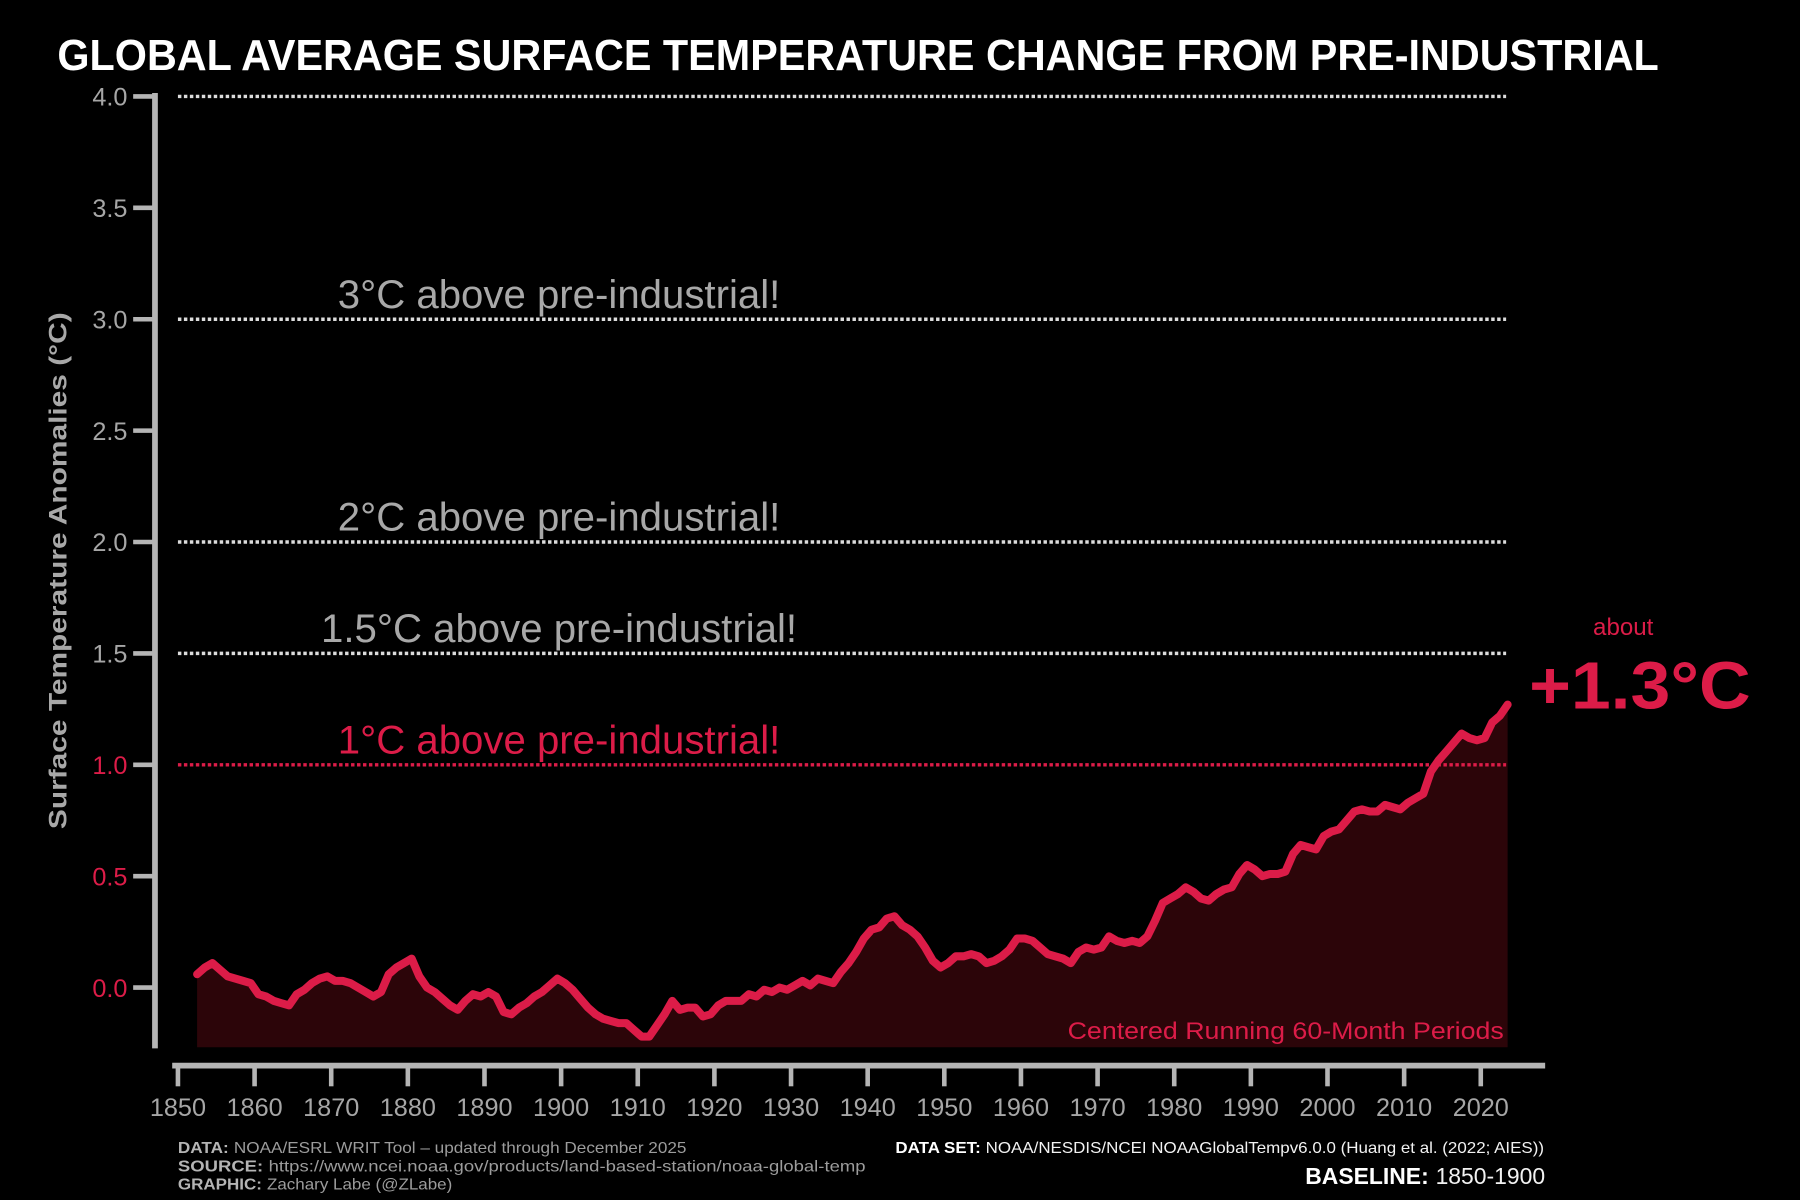  Describe the element at coordinates (1623, 627) in the screenshot. I see `about-annotation: about` at that location.